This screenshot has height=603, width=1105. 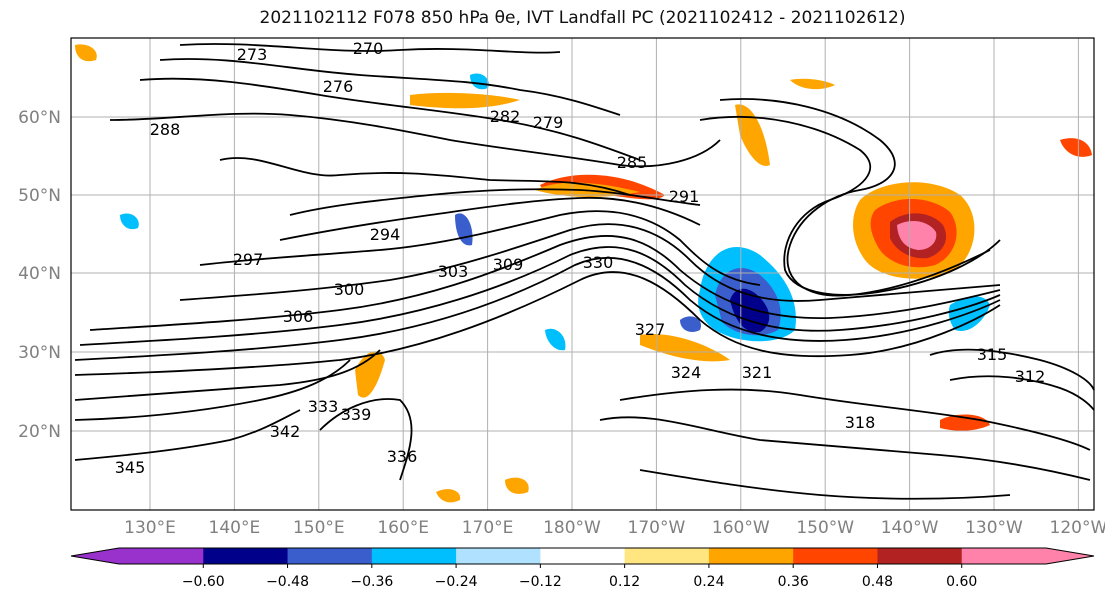 I want to click on contour-label: 303, so click(x=453, y=271).